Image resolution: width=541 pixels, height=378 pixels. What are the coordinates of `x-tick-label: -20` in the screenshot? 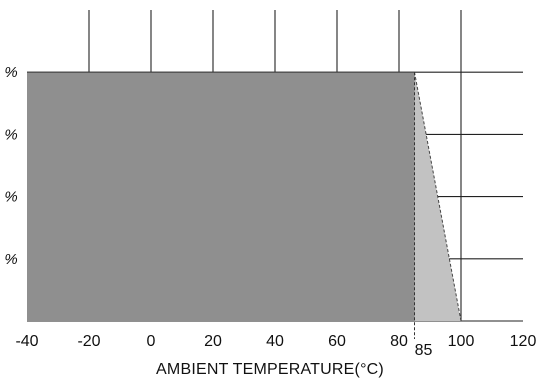 It's located at (88, 341).